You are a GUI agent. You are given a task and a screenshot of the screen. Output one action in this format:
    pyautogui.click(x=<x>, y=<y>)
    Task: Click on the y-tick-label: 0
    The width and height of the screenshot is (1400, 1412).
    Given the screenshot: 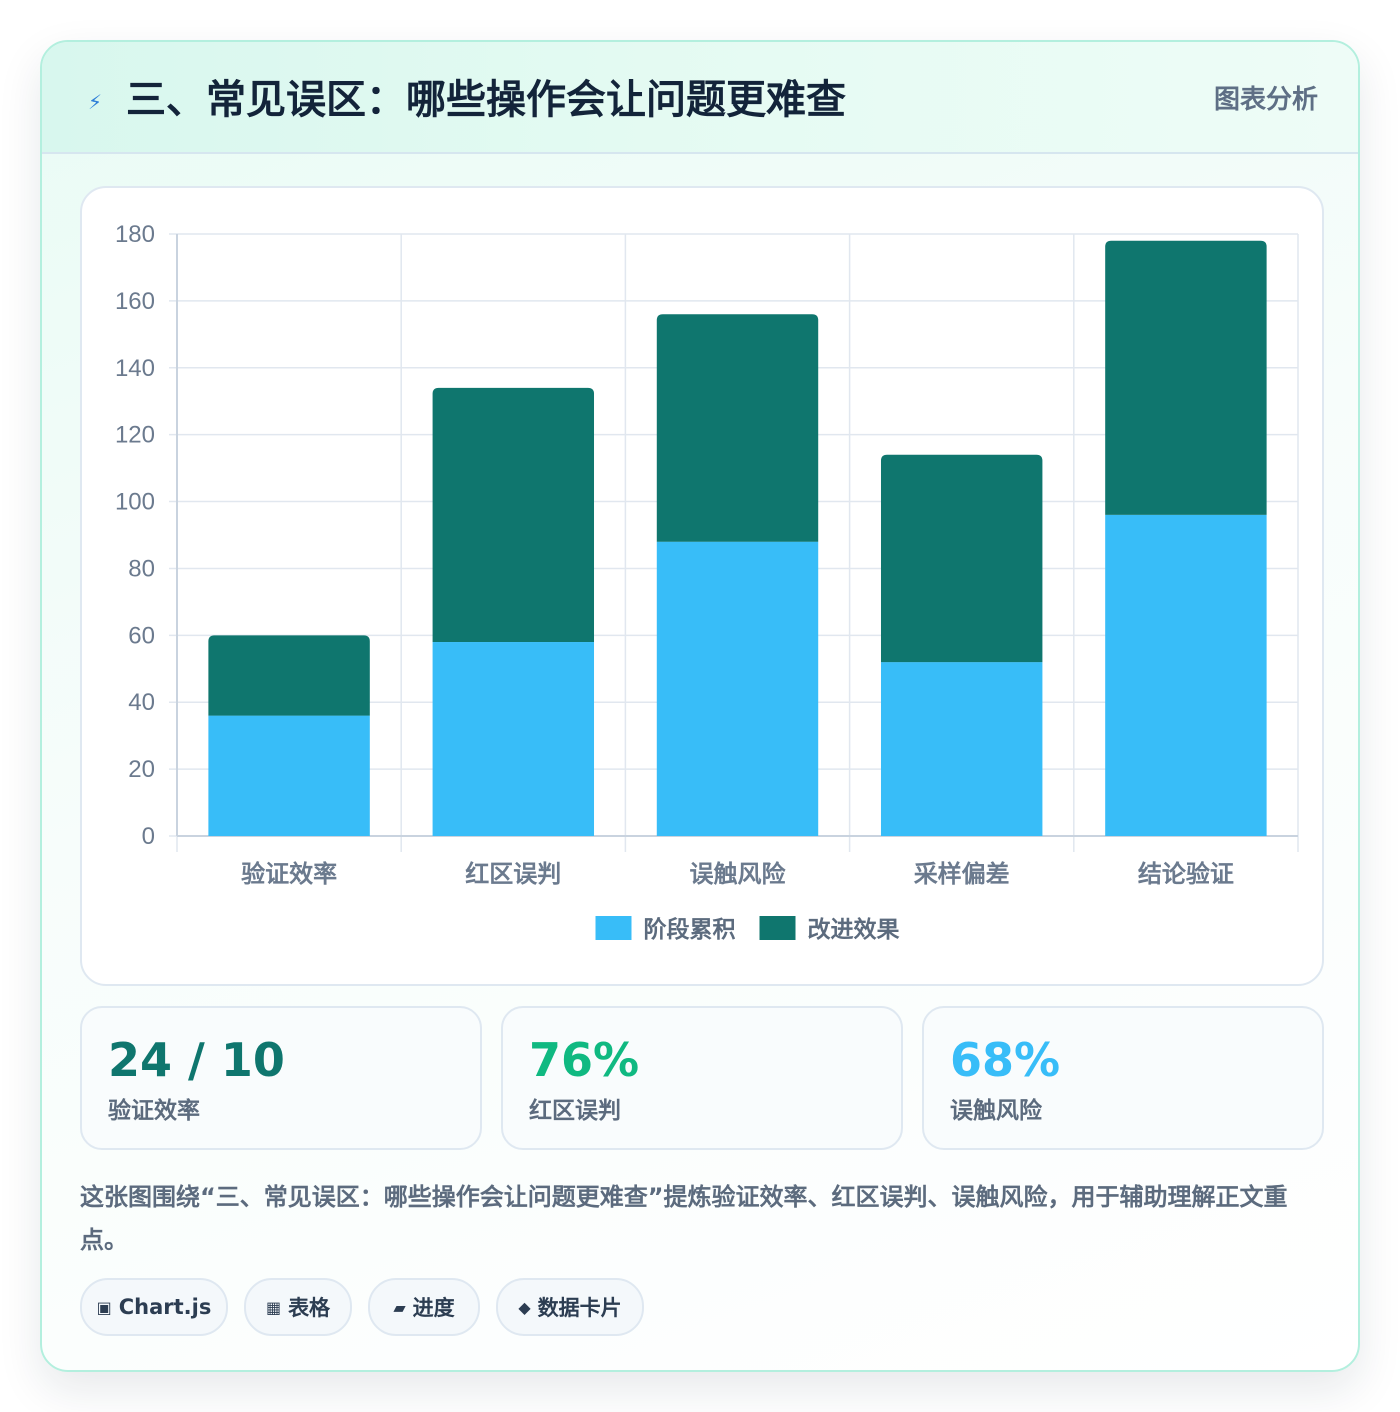 What is the action you would take?
    pyautogui.click(x=148, y=836)
    